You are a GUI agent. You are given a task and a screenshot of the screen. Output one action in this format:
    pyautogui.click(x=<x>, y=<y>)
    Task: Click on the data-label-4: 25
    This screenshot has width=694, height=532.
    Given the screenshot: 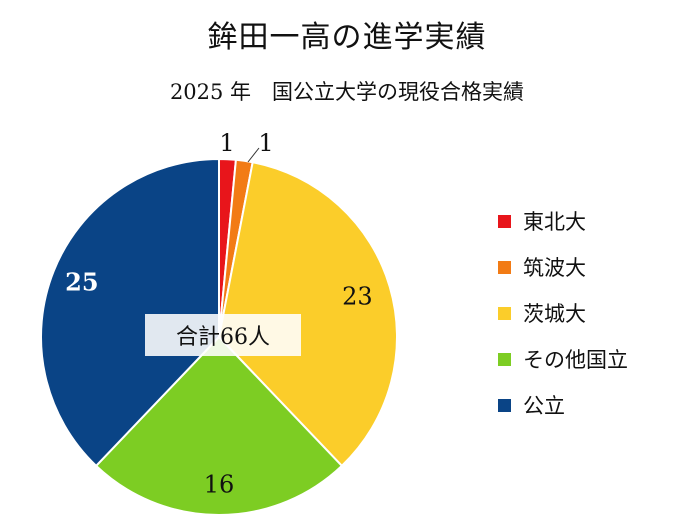 What is the action you would take?
    pyautogui.click(x=81, y=282)
    